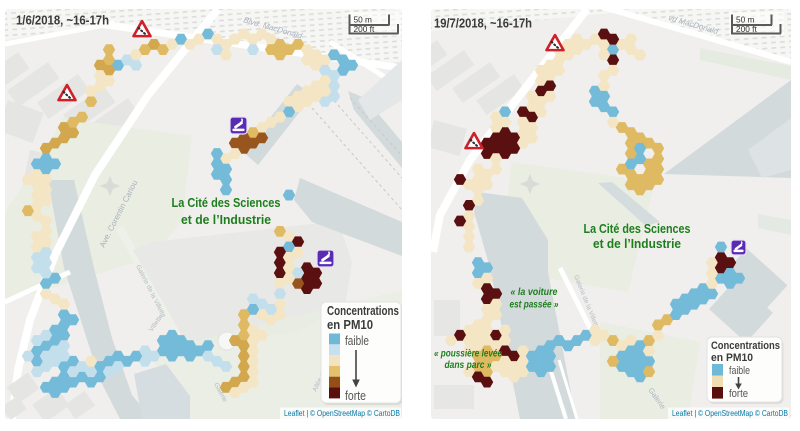 Image resolution: width=800 pixels, height=431 pixels. Describe the element at coordinates (534, 292) in the screenshot. I see `svg-text: « la voiture` at that location.